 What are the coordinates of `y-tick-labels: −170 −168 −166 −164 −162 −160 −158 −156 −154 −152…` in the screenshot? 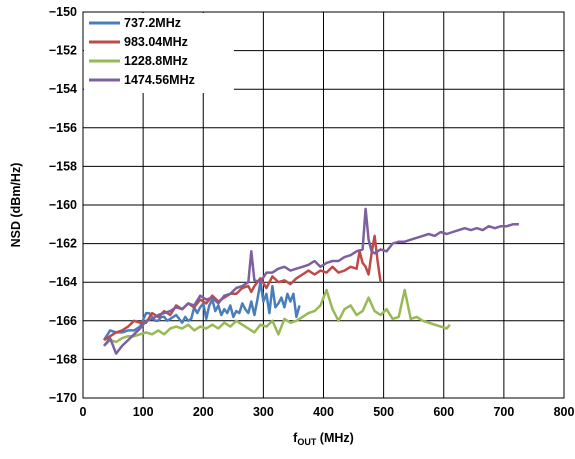 It's located at (63, 205).